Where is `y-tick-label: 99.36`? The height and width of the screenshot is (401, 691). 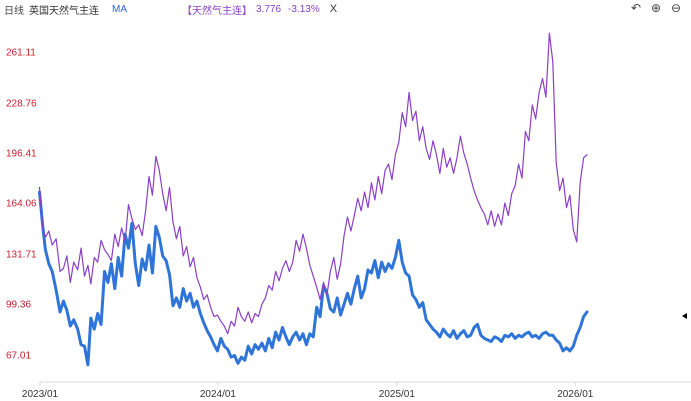 y-tick-label: 99.36 is located at coordinates (19, 305).